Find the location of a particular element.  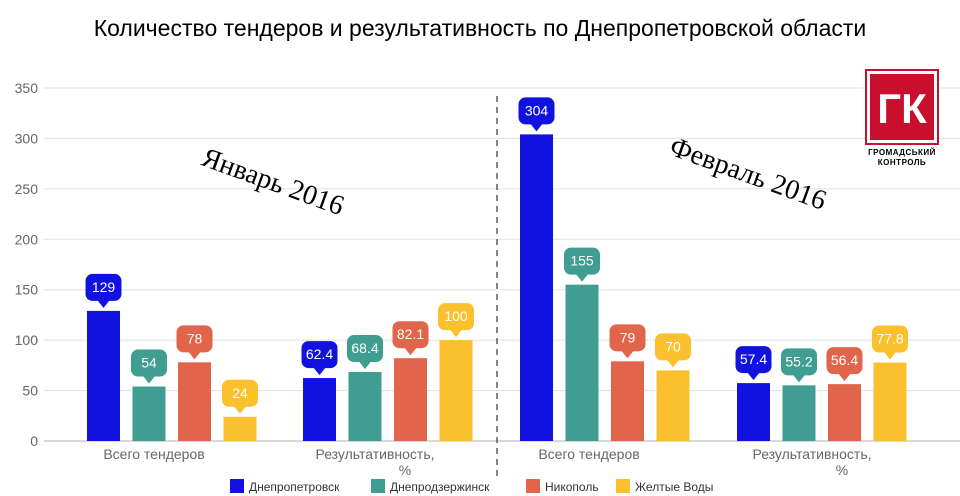

data-label: 82.1 is located at coordinates (410, 334).